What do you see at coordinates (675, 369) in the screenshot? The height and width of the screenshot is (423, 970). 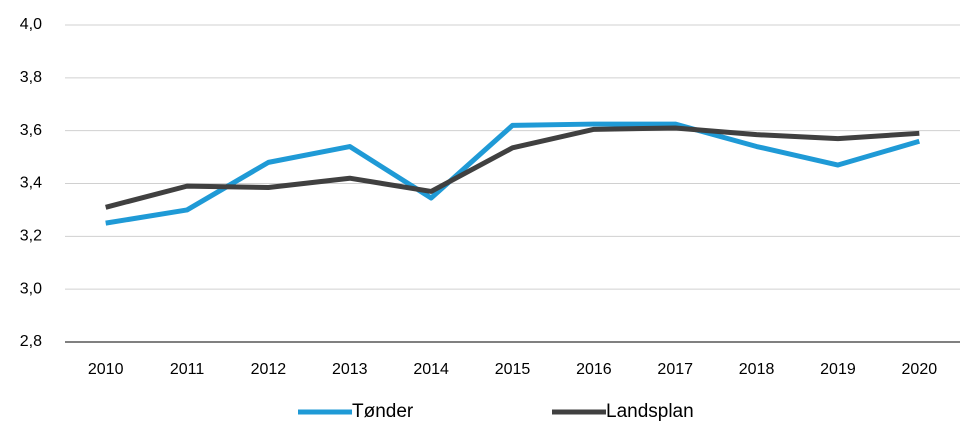 I see `x-tick-label: 2017` at bounding box center [675, 369].